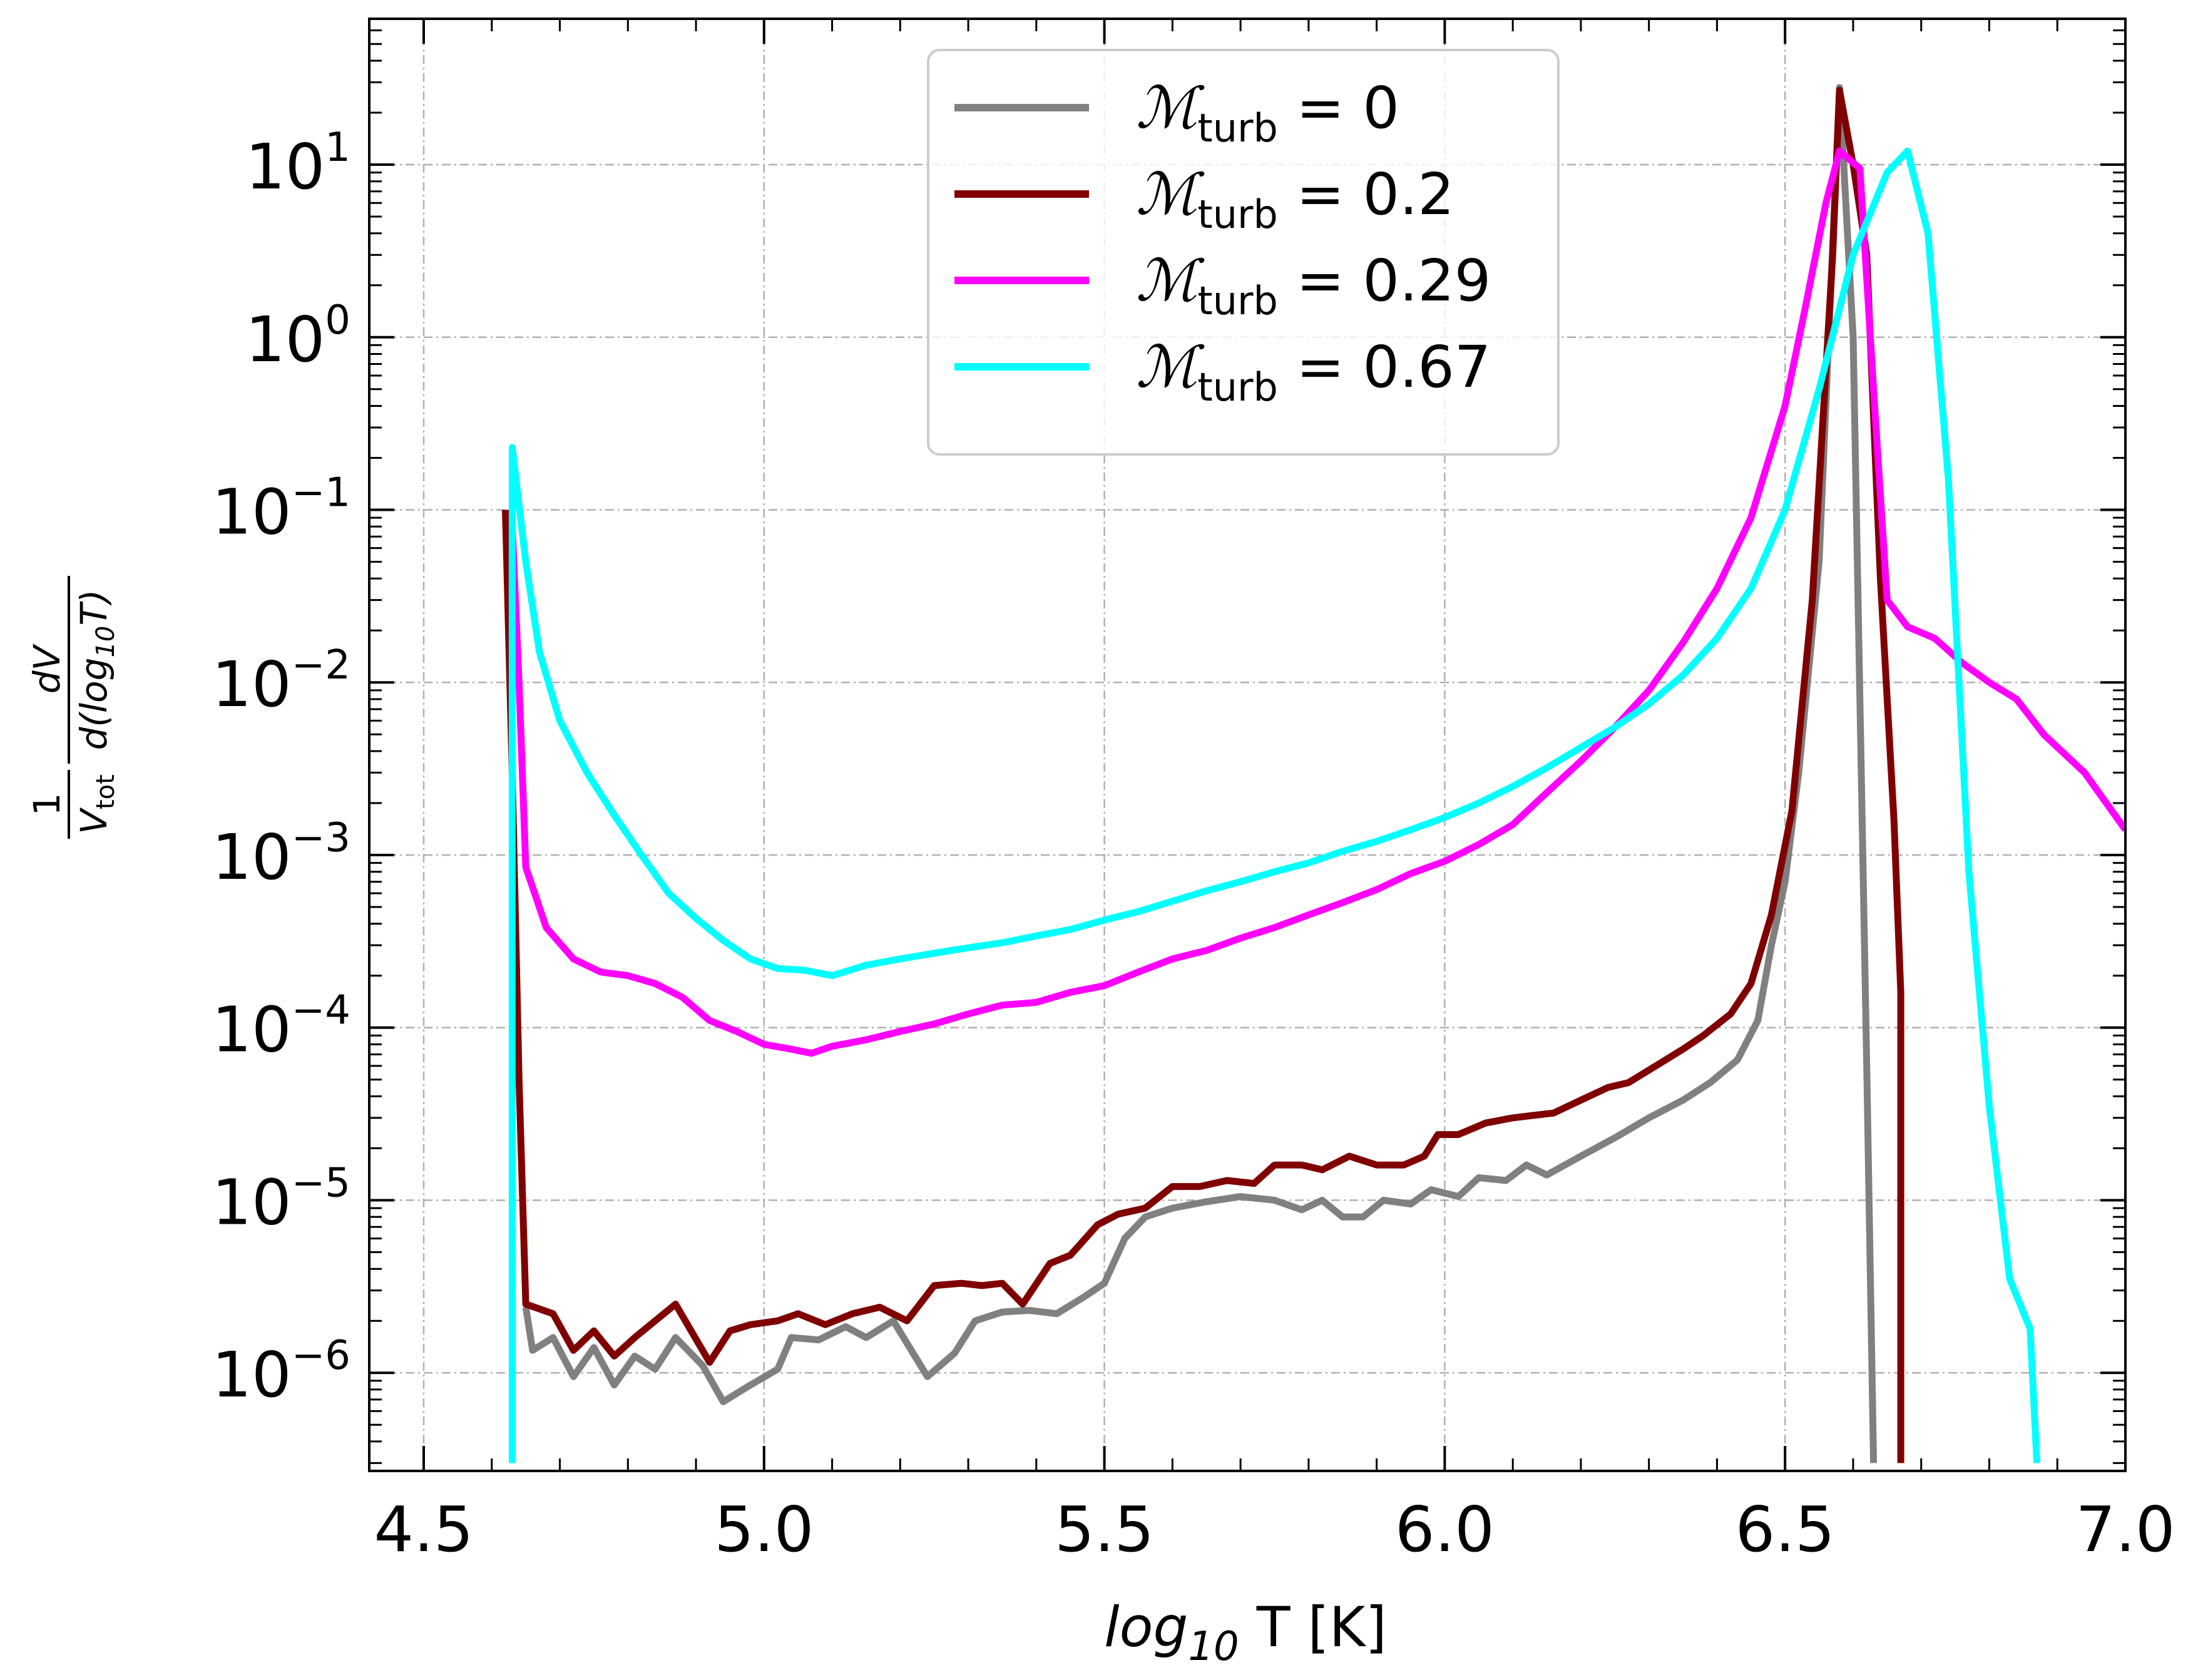 The height and width of the screenshot is (1680, 2198). I want to click on y-axis-title: 1 Vtot dV d(log10T), so click(73, 707).